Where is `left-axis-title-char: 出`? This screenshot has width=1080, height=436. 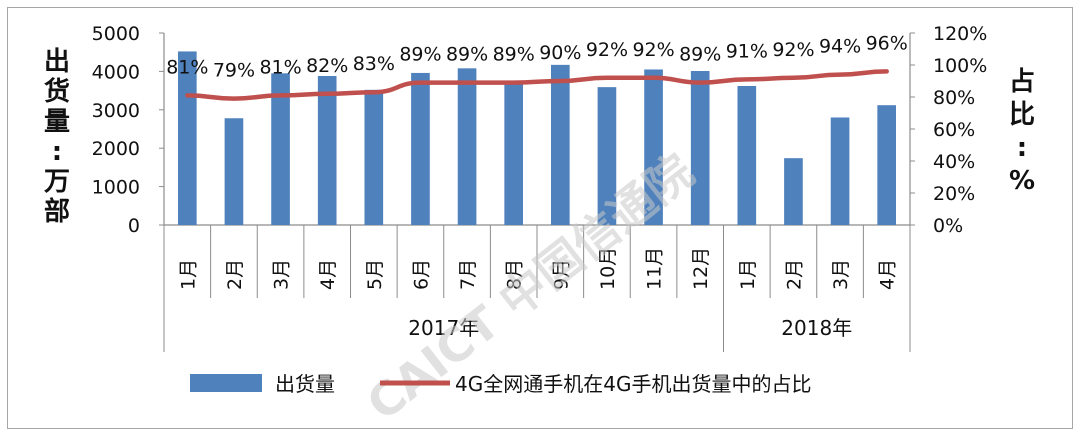
left-axis-title-char: 出 is located at coordinates (57, 62).